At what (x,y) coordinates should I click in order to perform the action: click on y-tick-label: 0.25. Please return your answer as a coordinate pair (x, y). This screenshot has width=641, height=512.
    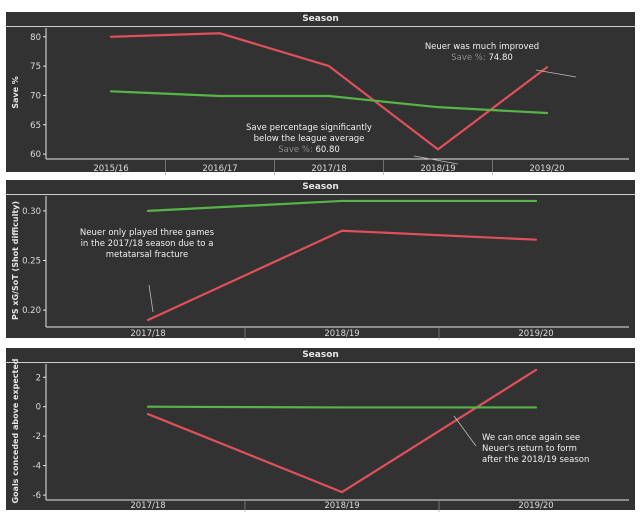
    Looking at the image, I should click on (31, 262).